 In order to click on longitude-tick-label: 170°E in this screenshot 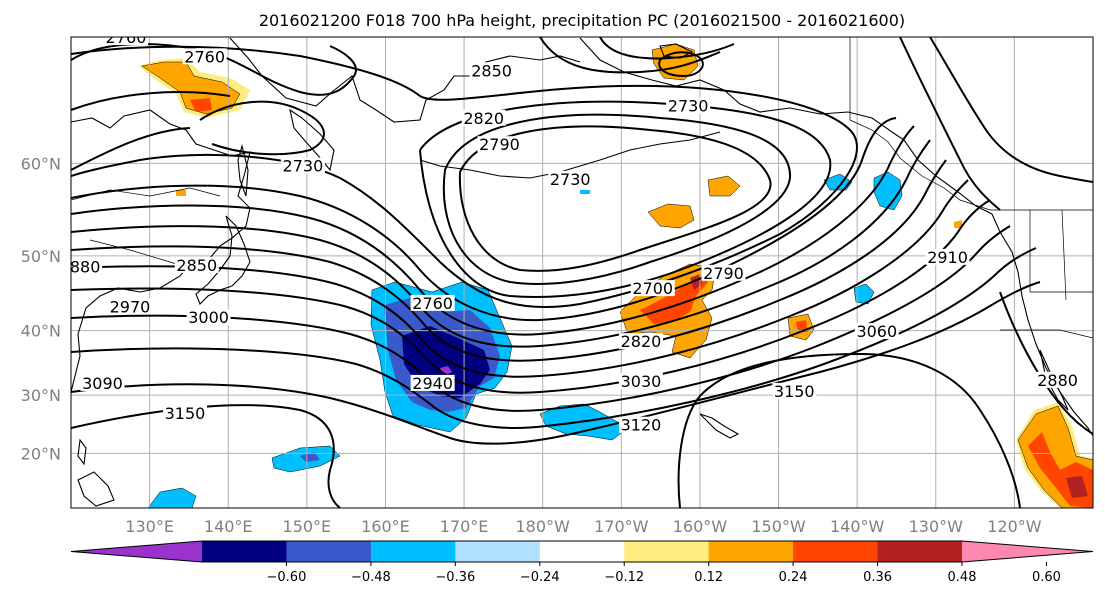, I will do `click(464, 526)`.